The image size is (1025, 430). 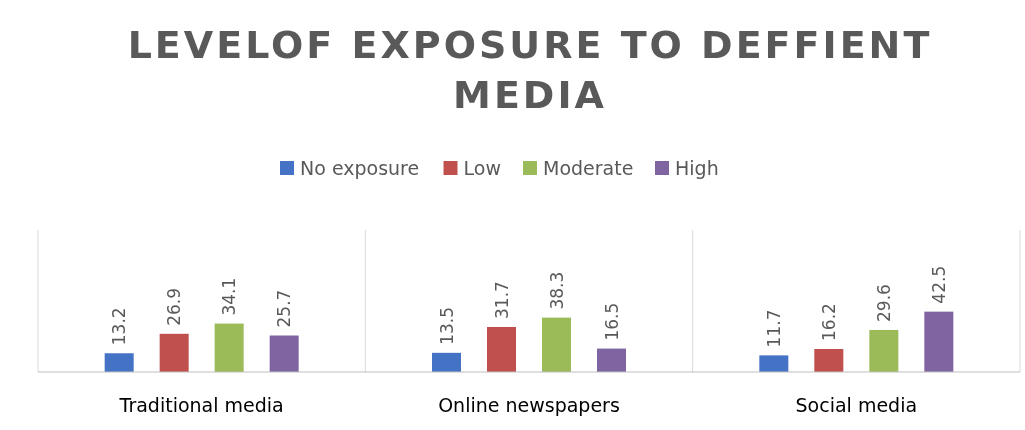 I want to click on x-tick-label: Online newspapers, so click(x=529, y=405).